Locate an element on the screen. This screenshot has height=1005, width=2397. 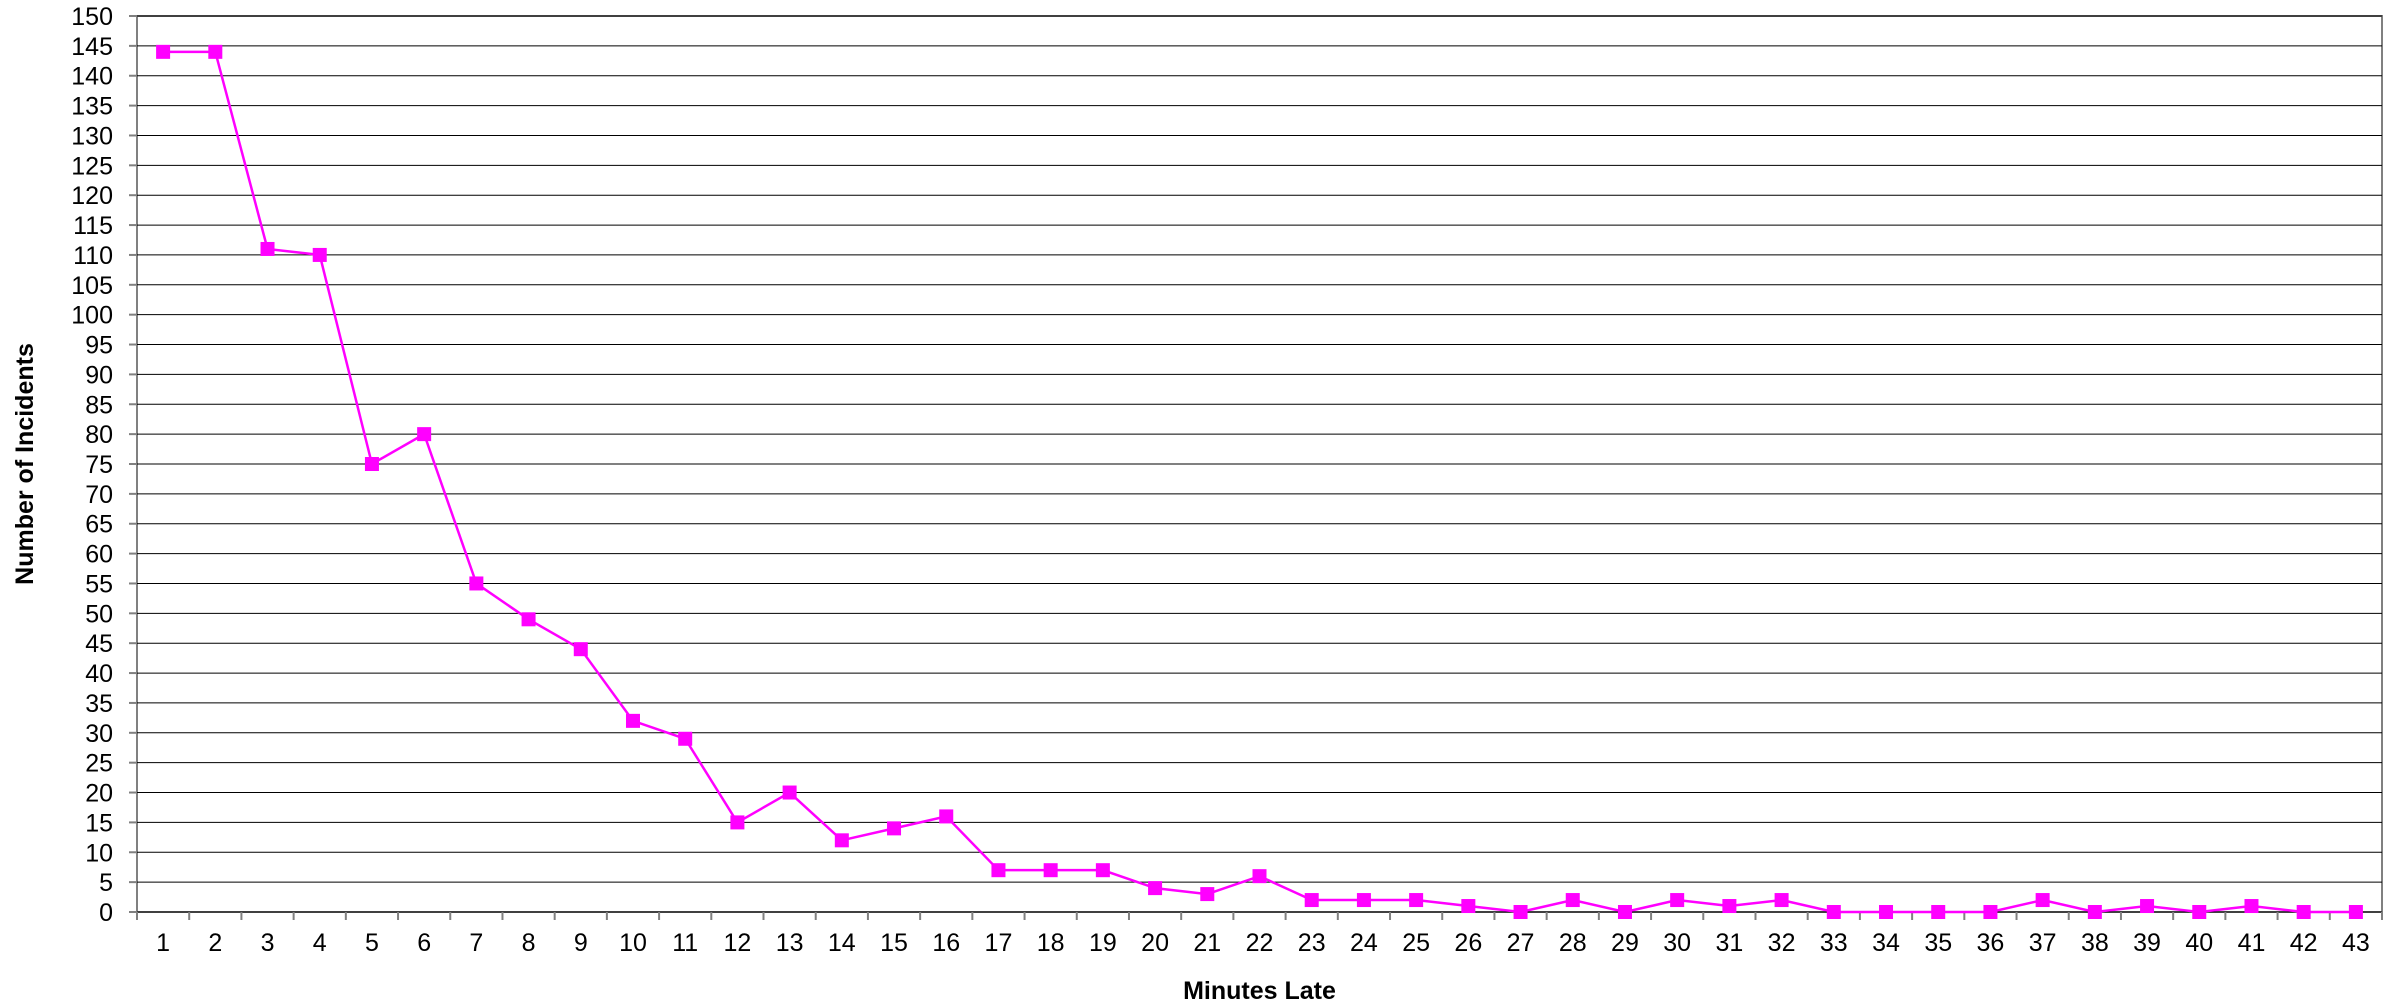
y-tick-label: 105 is located at coordinates (92, 286).